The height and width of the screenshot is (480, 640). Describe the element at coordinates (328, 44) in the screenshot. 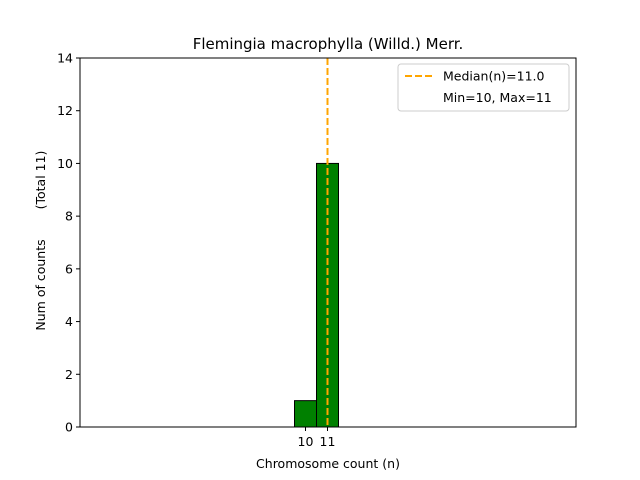

I see `chart-title: Flemingia macrophylla (Willd.) Merr.` at that location.